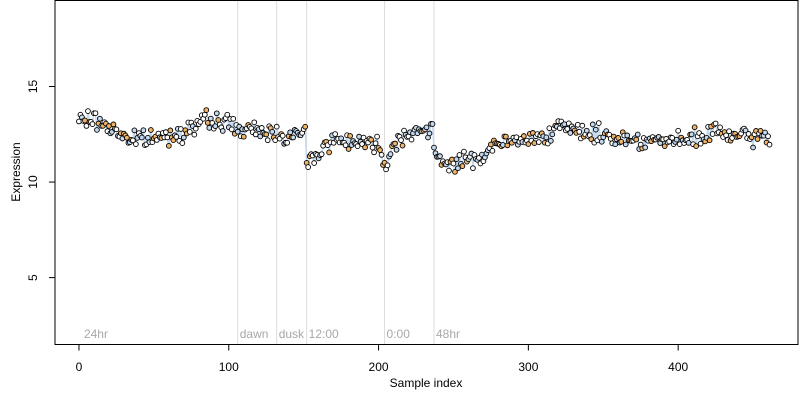  I want to click on x-axis: 0 100 200 300 400, so click(382, 359).